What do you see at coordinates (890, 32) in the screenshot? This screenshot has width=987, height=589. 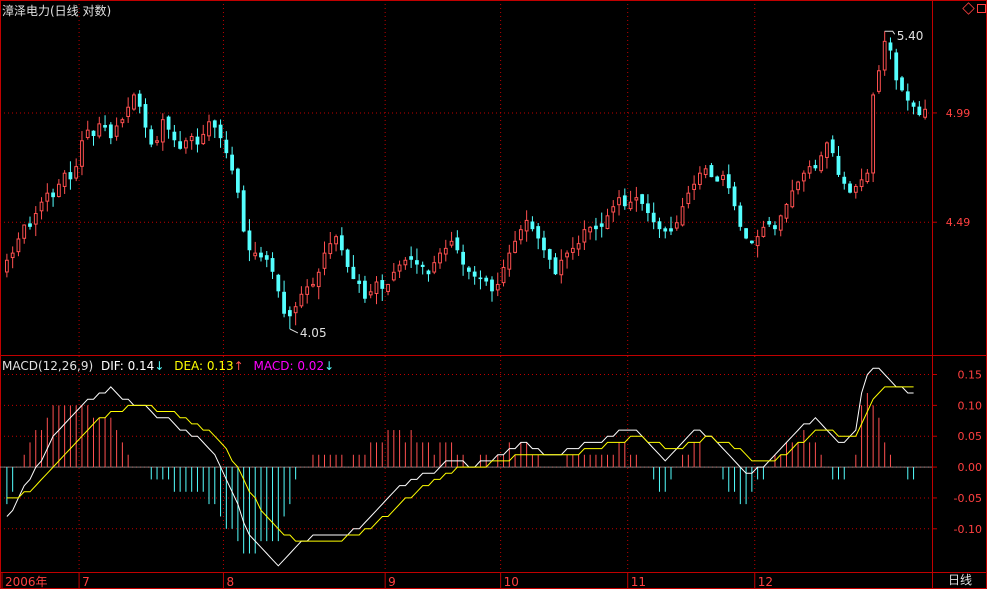 I see `high-marker` at bounding box center [890, 32].